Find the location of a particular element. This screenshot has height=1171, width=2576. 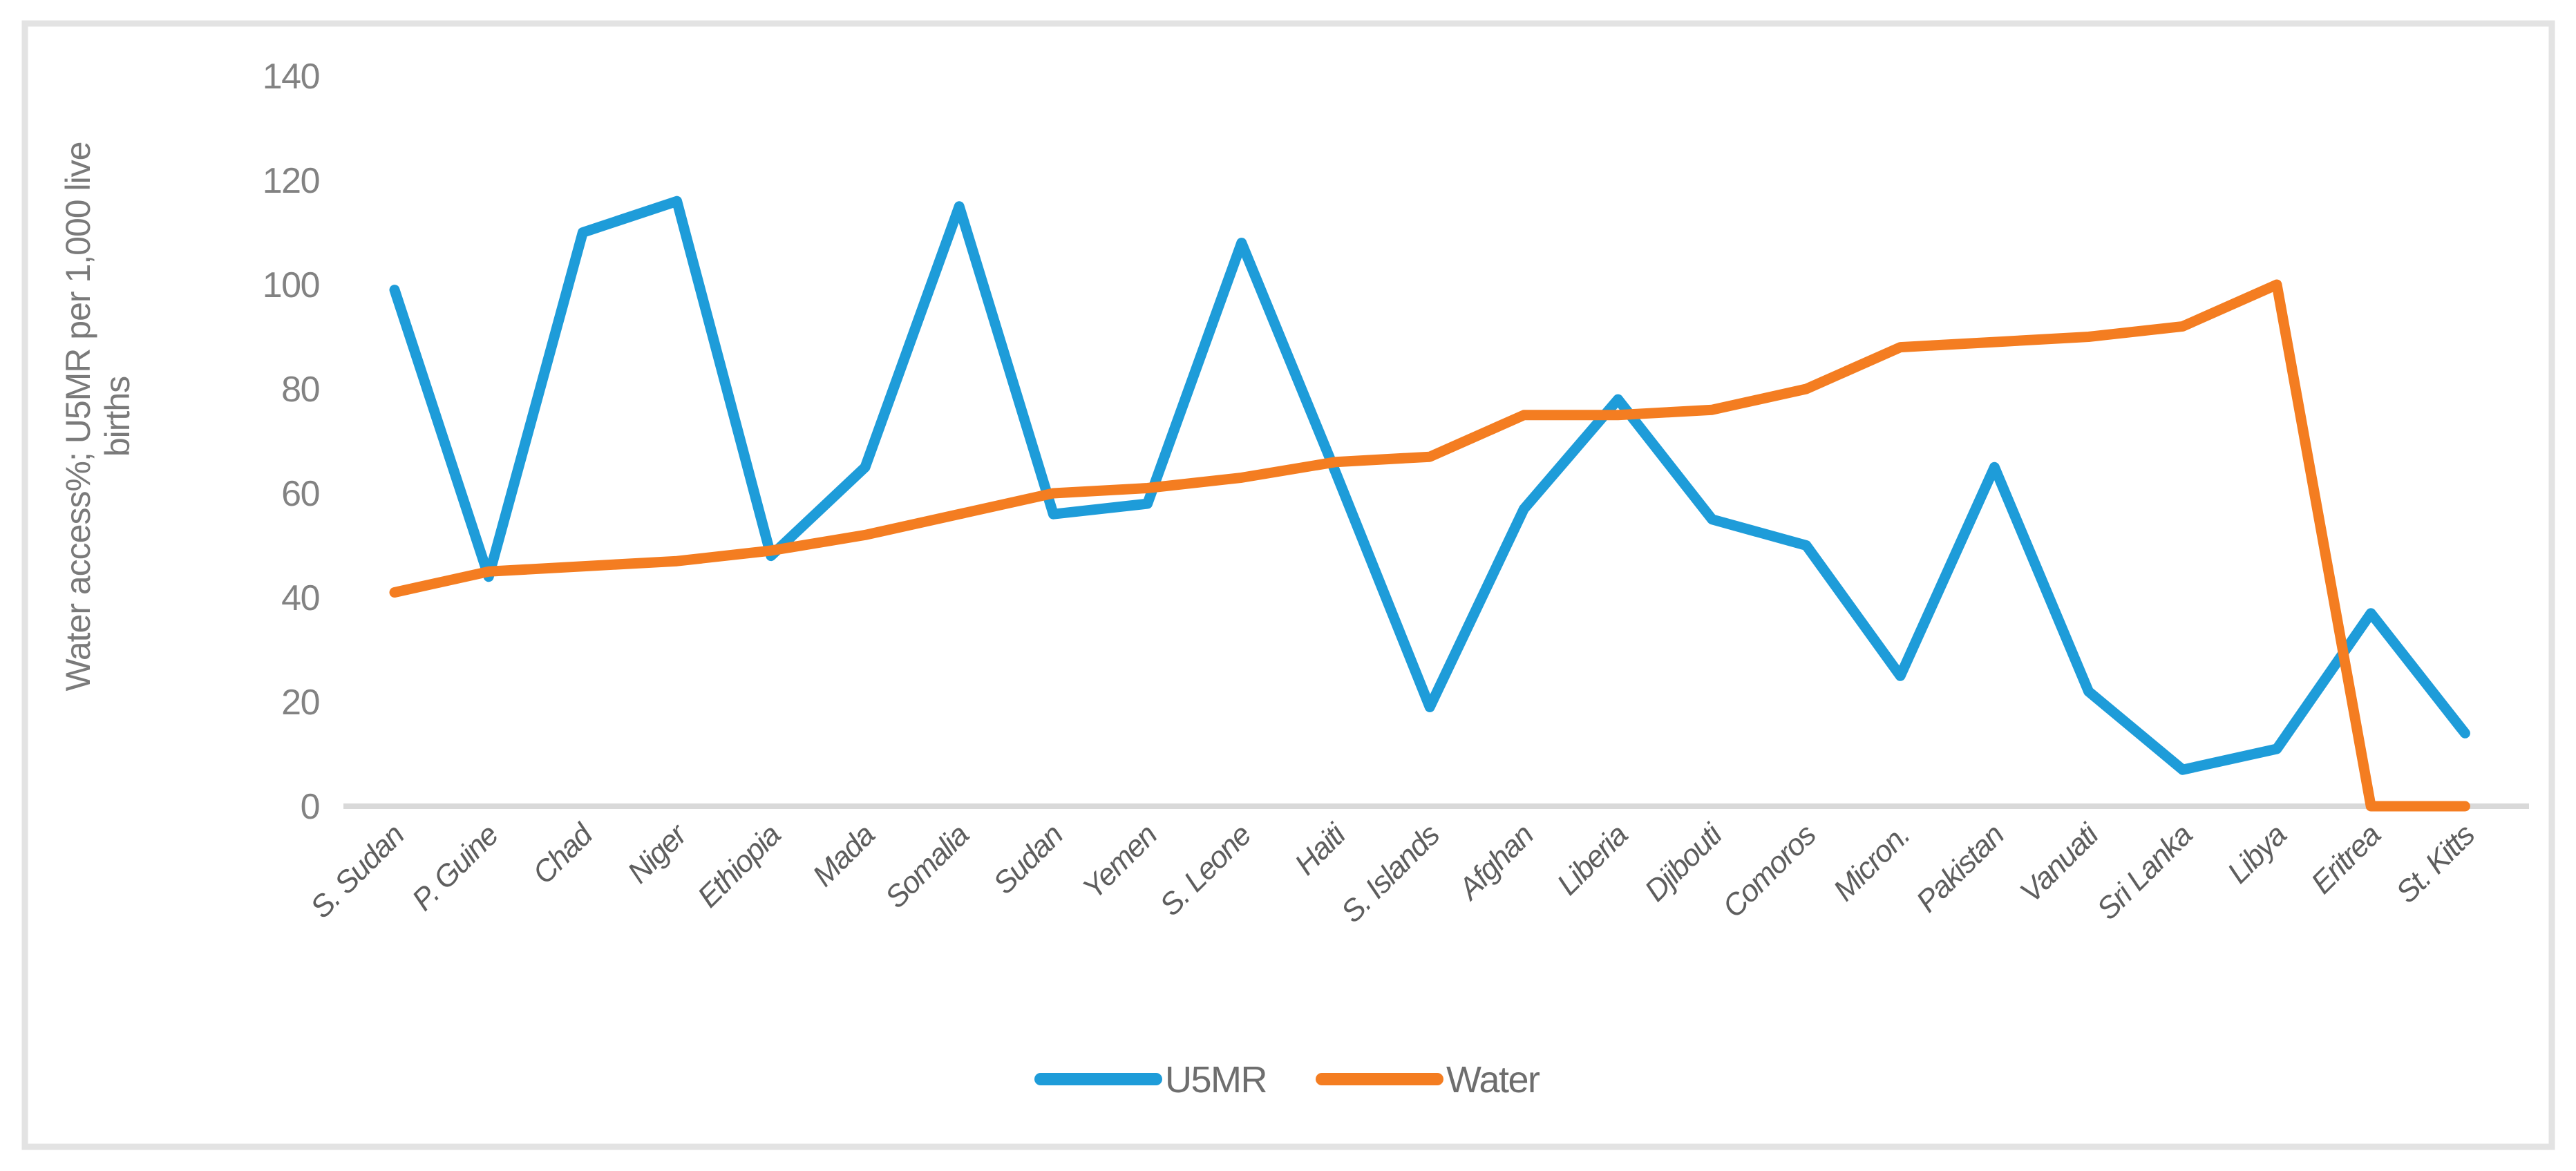

x-category-label: Vanuati is located at coordinates (2060, 863).